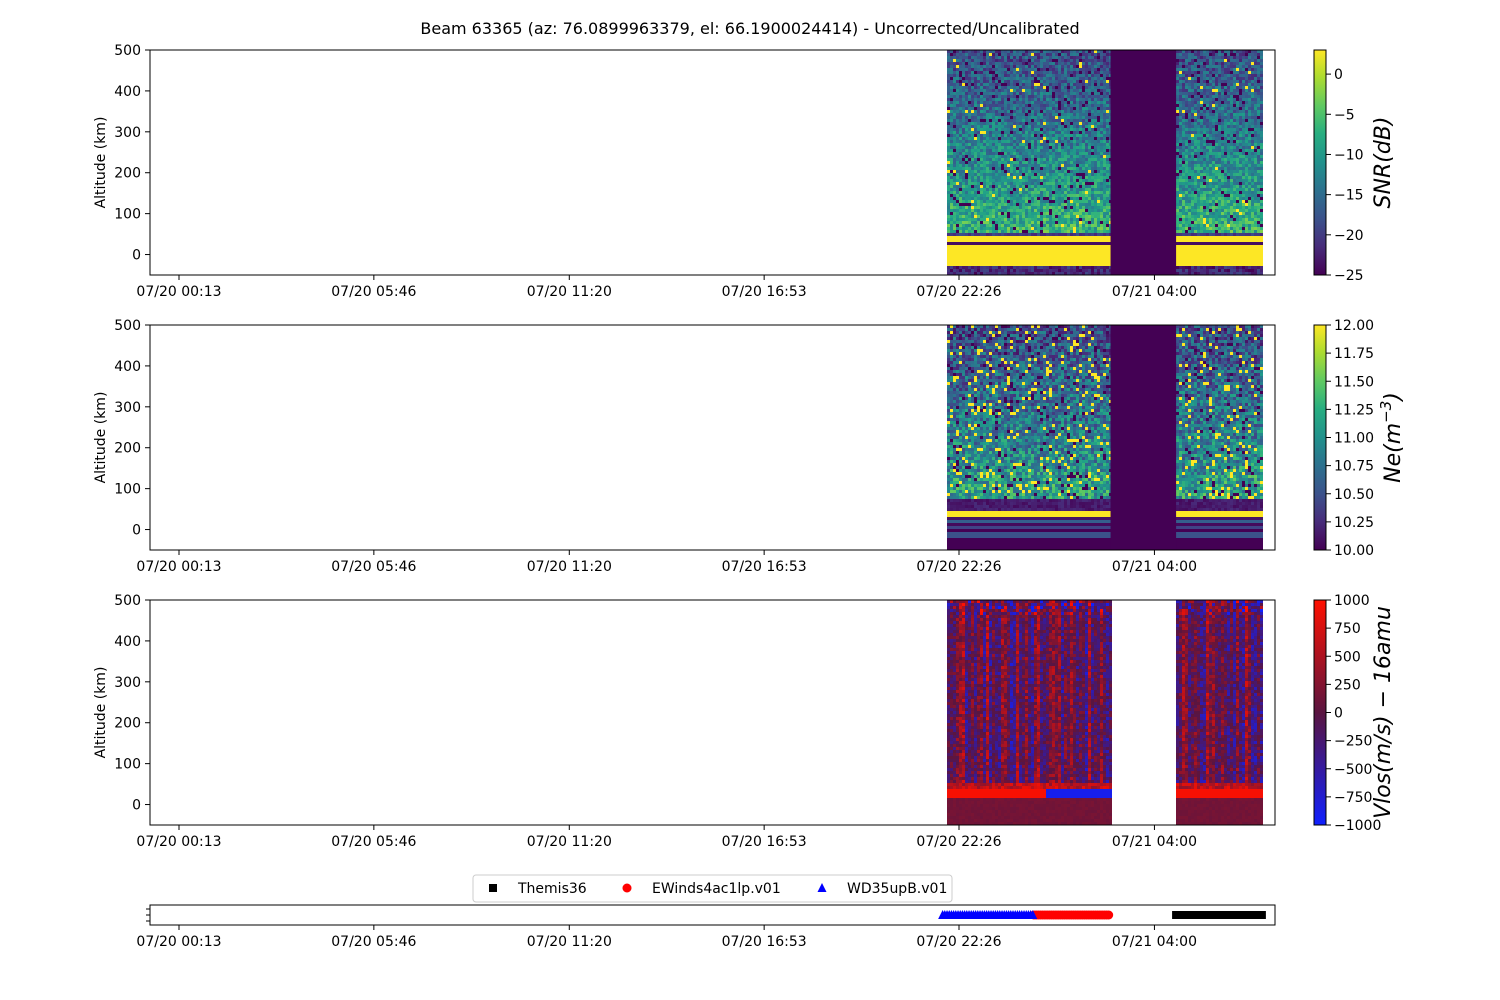 The width and height of the screenshot is (1500, 1000). Describe the element at coordinates (1354, 166) in the screenshot. I see `colorbar-snr: 0 −5 −10 −15 −20 −25 SNR(dB)` at that location.